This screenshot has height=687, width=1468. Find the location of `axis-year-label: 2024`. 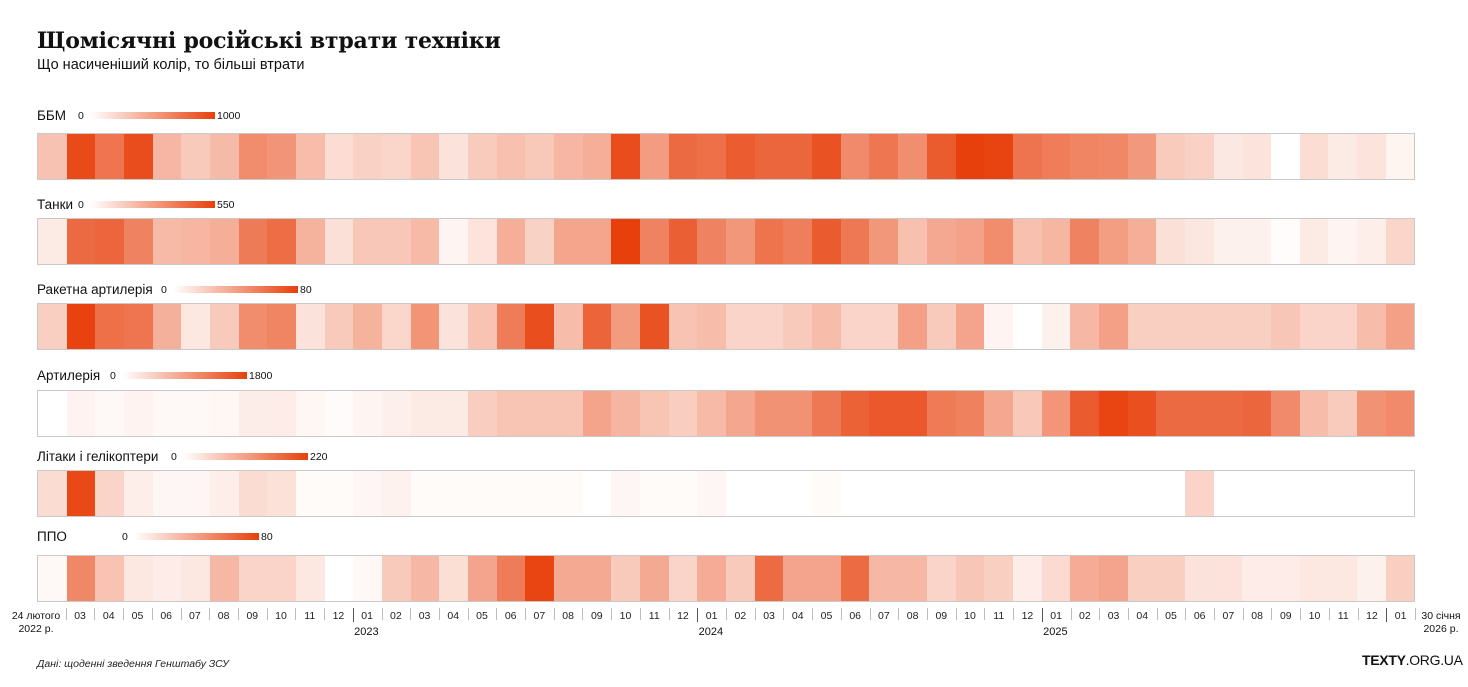

axis-year-label: 2024 is located at coordinates (711, 632).